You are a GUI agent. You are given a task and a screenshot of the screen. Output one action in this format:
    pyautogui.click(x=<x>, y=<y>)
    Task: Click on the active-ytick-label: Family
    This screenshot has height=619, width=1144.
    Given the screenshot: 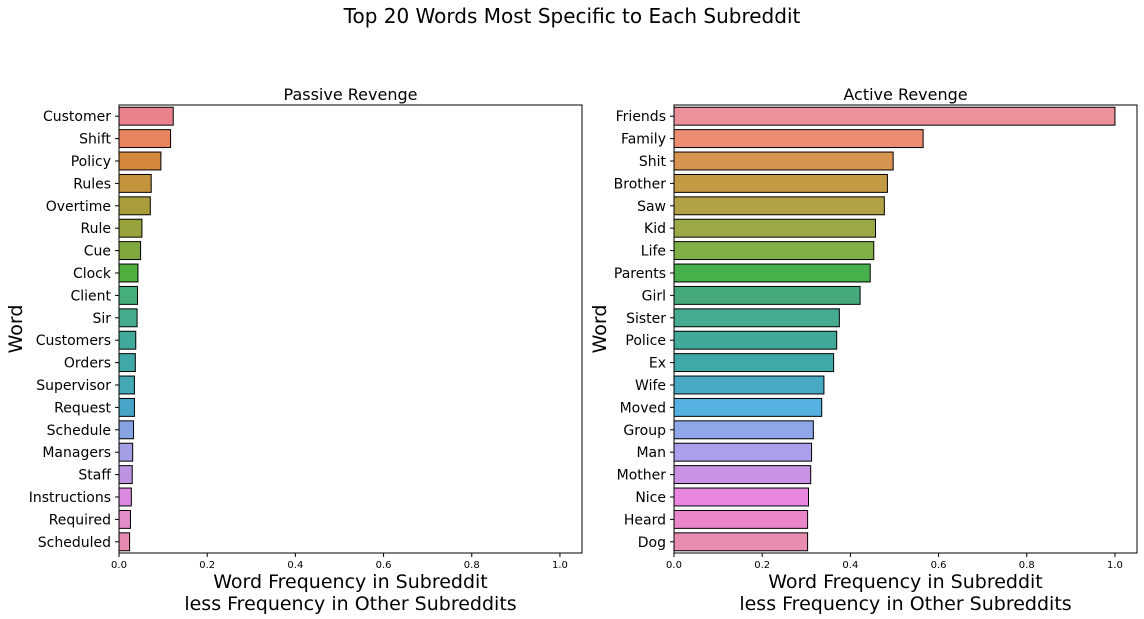 What is the action you would take?
    pyautogui.click(x=643, y=140)
    